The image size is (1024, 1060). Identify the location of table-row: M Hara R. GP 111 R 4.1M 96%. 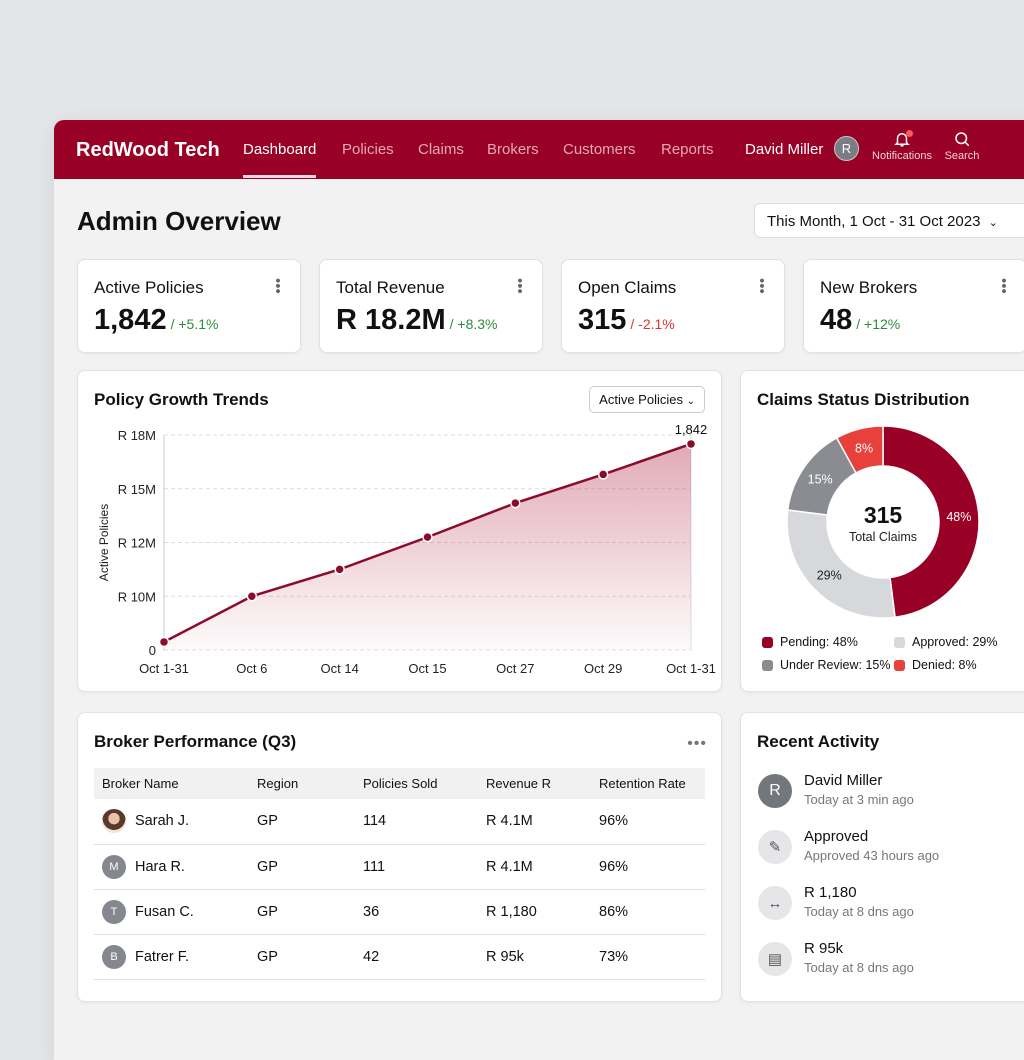
(399, 867).